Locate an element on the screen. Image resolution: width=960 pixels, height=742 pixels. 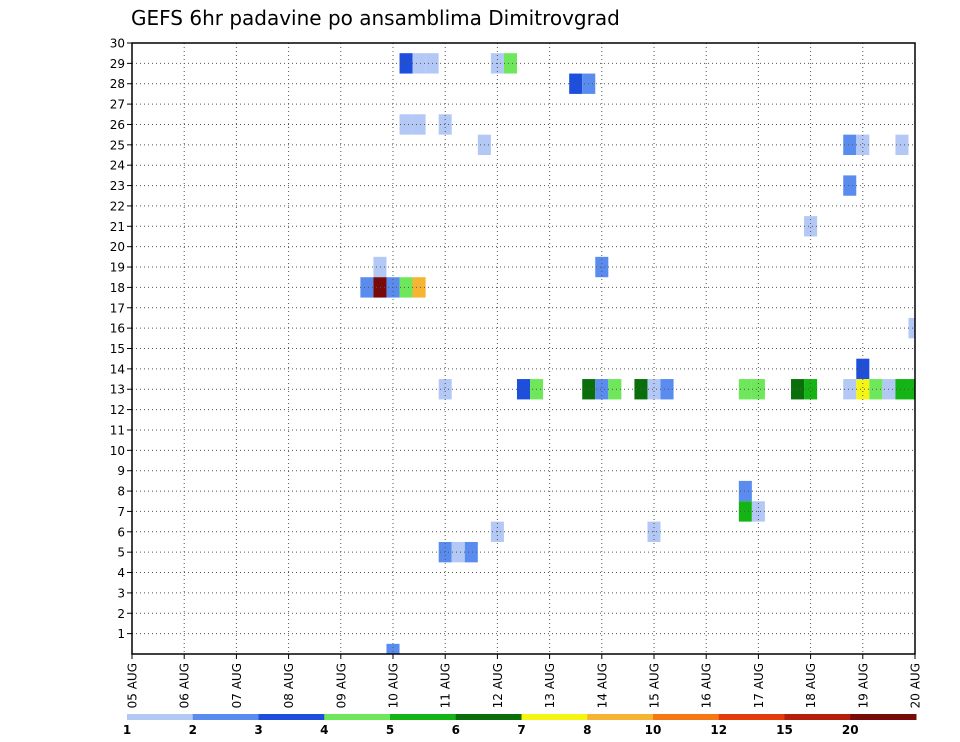
y-tick-label: 13 is located at coordinates (117, 390).